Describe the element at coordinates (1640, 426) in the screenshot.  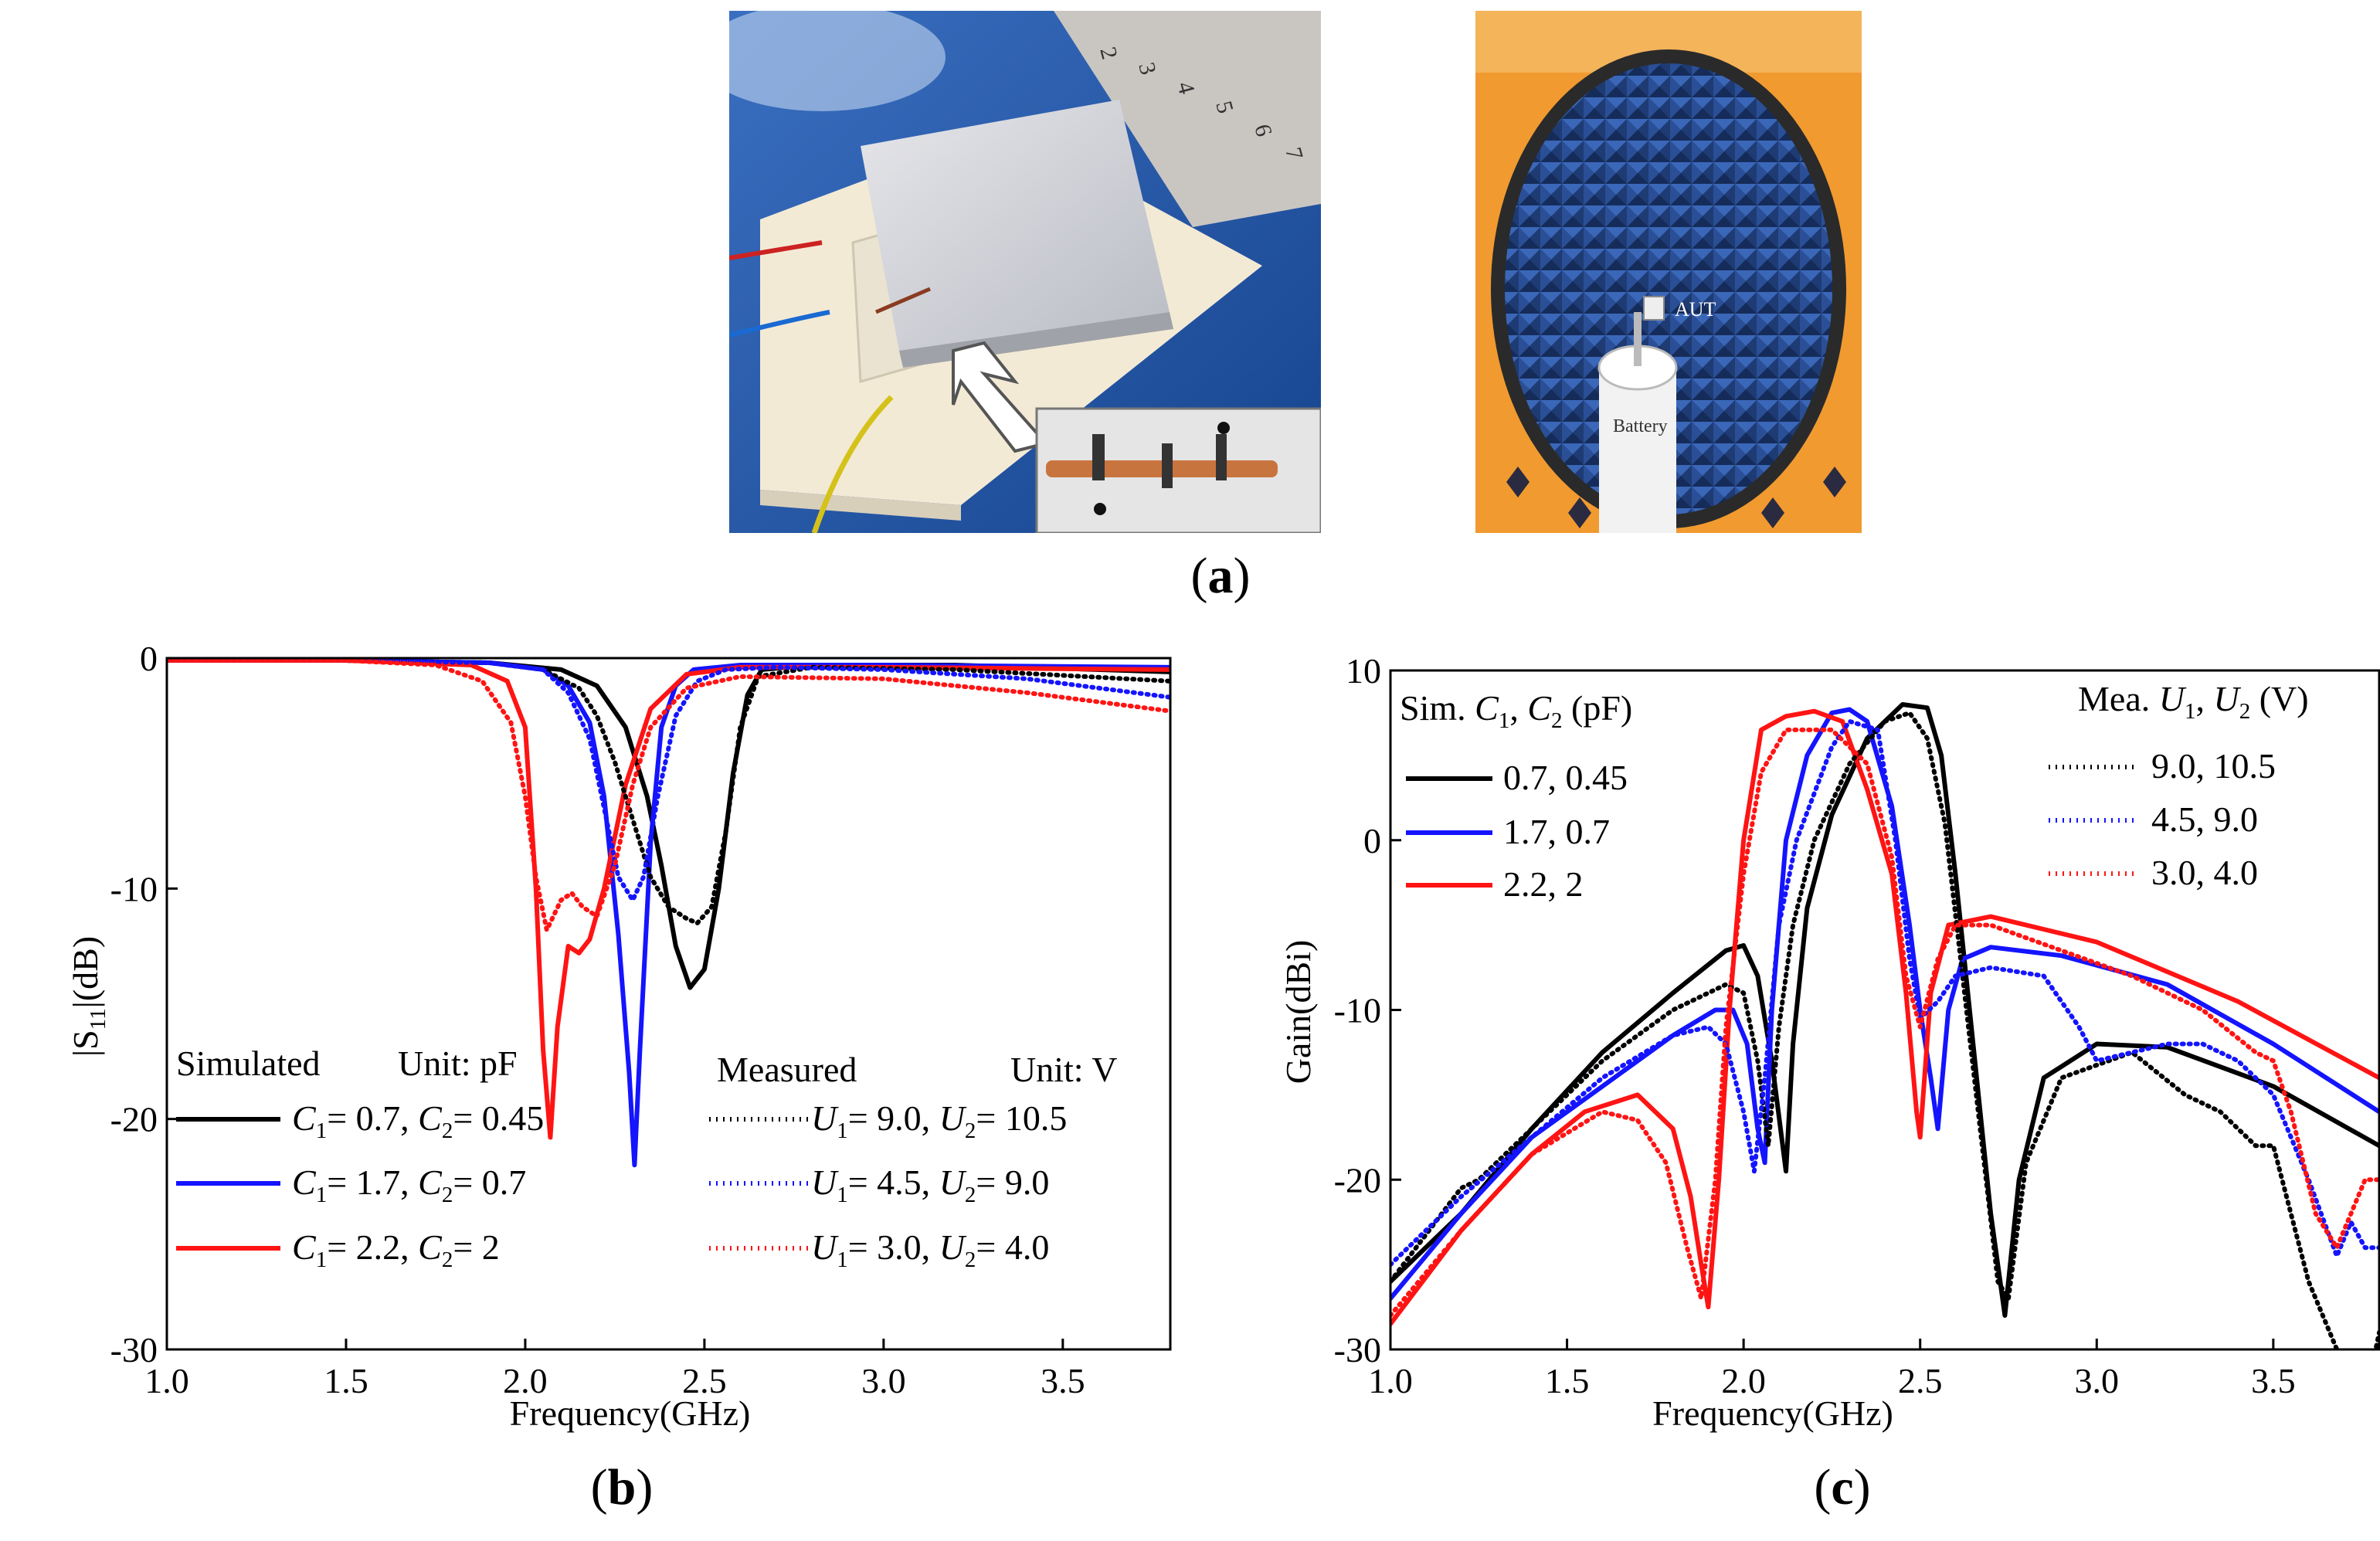
I see `battery-label: Battery` at that location.